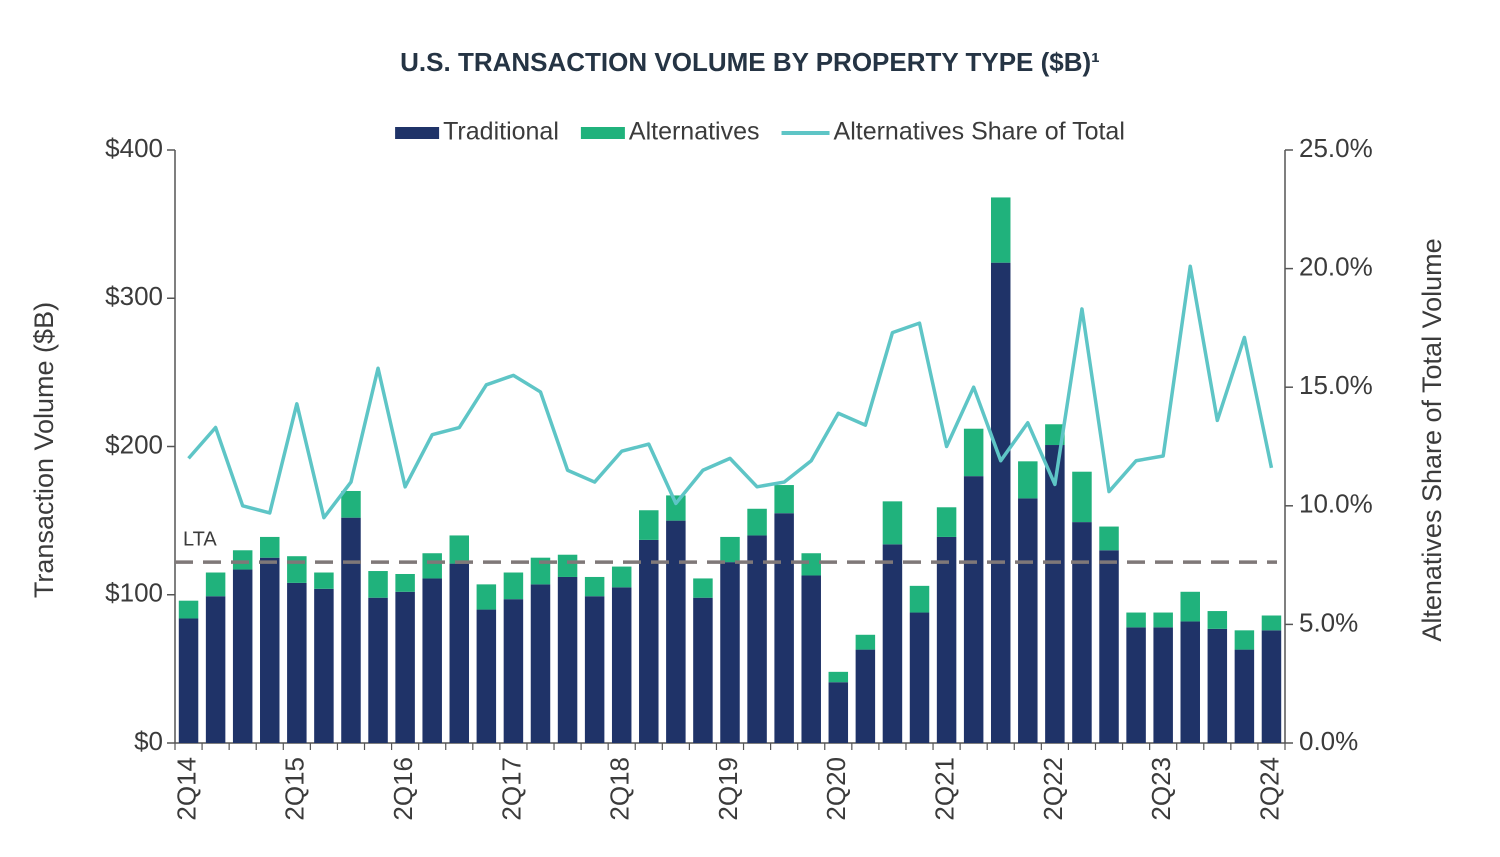 The height and width of the screenshot is (857, 1500). I want to click on y2-tick-label: 20.0%, so click(1336, 266).